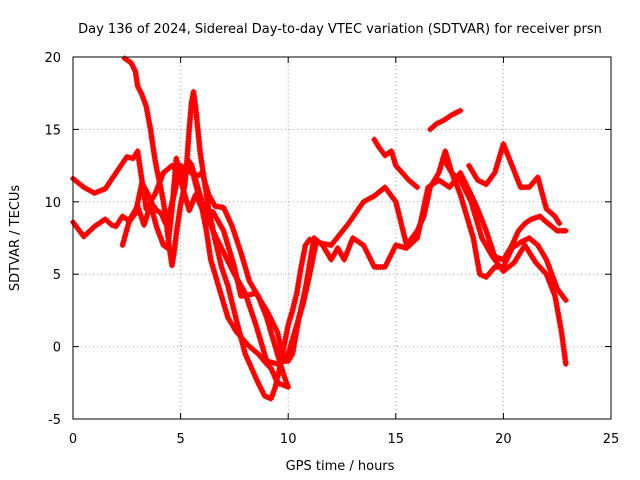 The image size is (640, 480). What do you see at coordinates (57, 275) in the screenshot?
I see `y-tick-label: 5` at bounding box center [57, 275].